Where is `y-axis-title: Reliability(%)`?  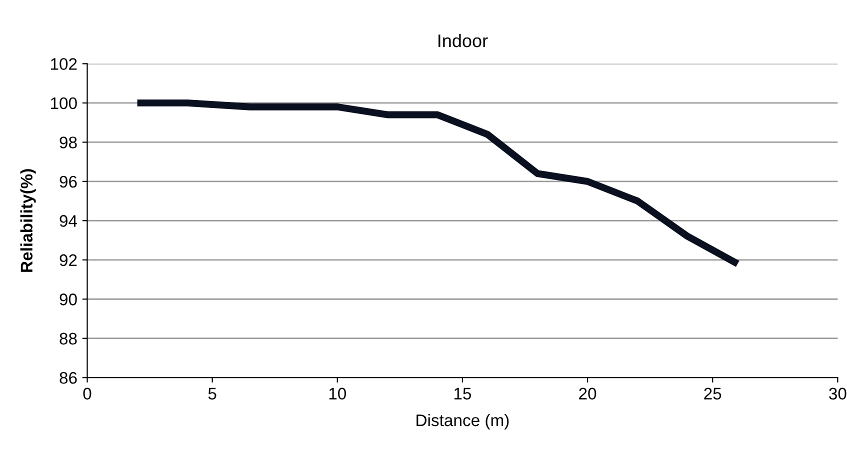
y-axis-title: Reliability(%) is located at coordinates (28, 220).